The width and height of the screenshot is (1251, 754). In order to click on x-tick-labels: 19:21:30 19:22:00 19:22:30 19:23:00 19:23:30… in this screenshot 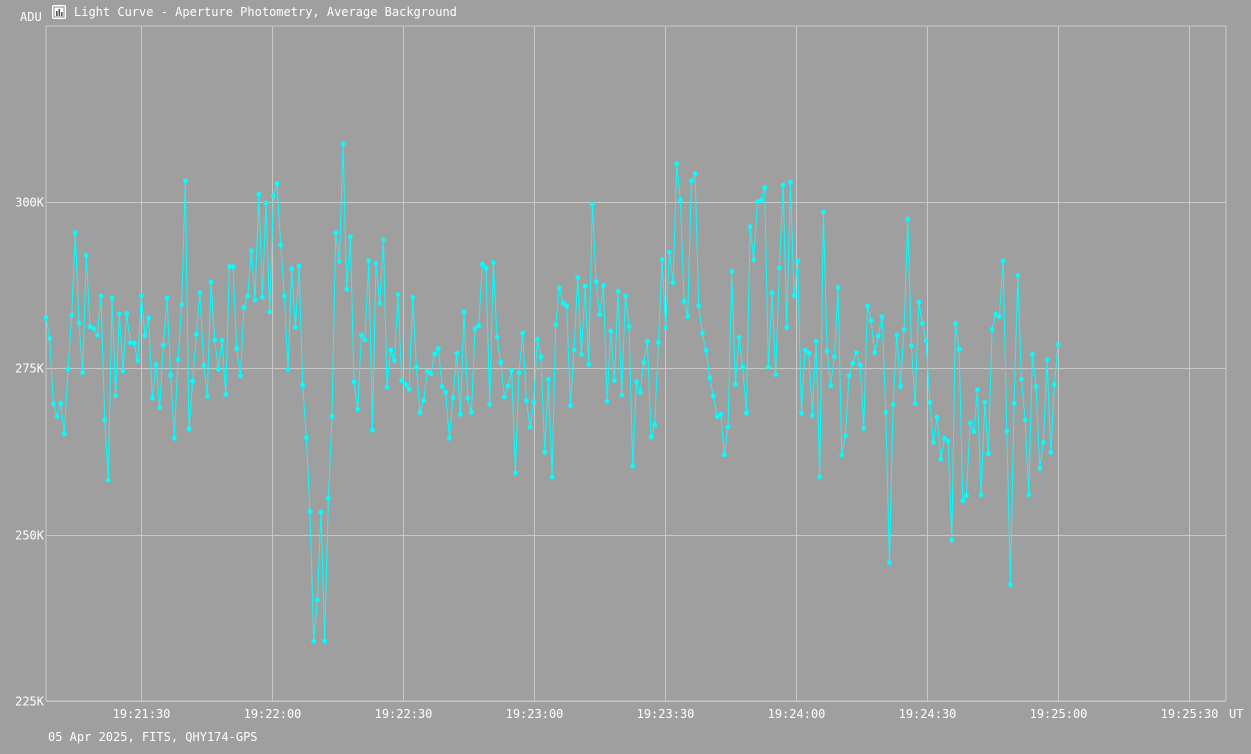, I will do `click(666, 714)`.